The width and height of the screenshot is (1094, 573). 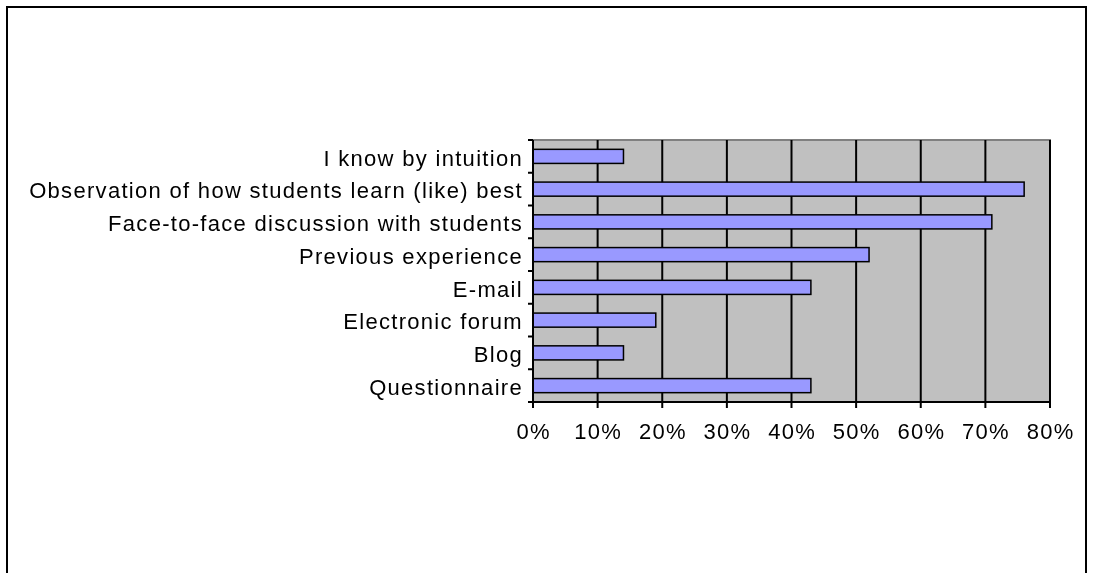 What do you see at coordinates (598, 431) in the screenshot?
I see `x-tick-label: 10%` at bounding box center [598, 431].